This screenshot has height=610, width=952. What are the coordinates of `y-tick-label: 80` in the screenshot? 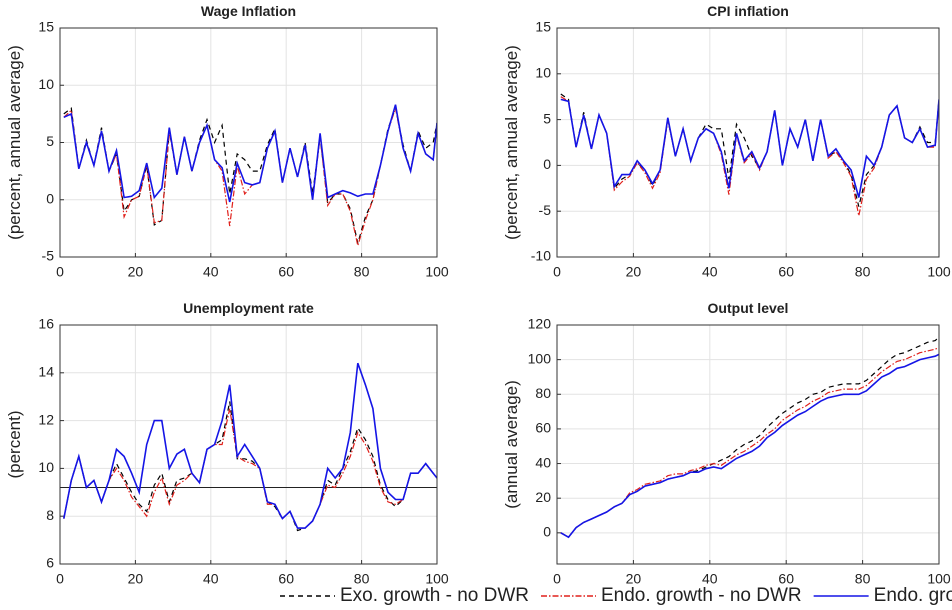 It's located at (543, 393).